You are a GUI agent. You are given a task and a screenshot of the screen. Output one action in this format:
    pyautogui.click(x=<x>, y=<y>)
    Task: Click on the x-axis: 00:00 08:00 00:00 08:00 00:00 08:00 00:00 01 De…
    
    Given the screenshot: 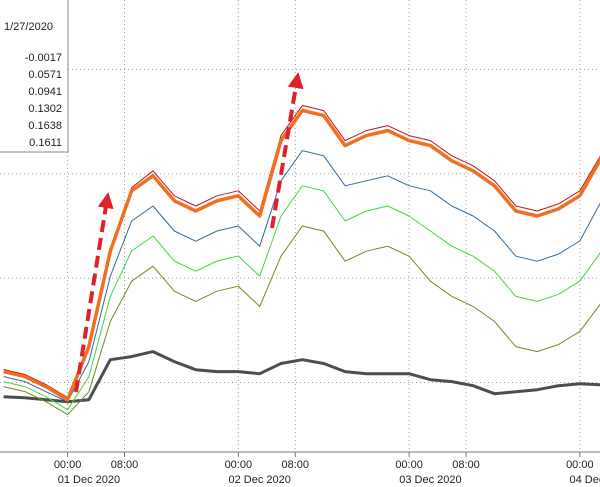 What is the action you would take?
    pyautogui.click(x=327, y=469)
    